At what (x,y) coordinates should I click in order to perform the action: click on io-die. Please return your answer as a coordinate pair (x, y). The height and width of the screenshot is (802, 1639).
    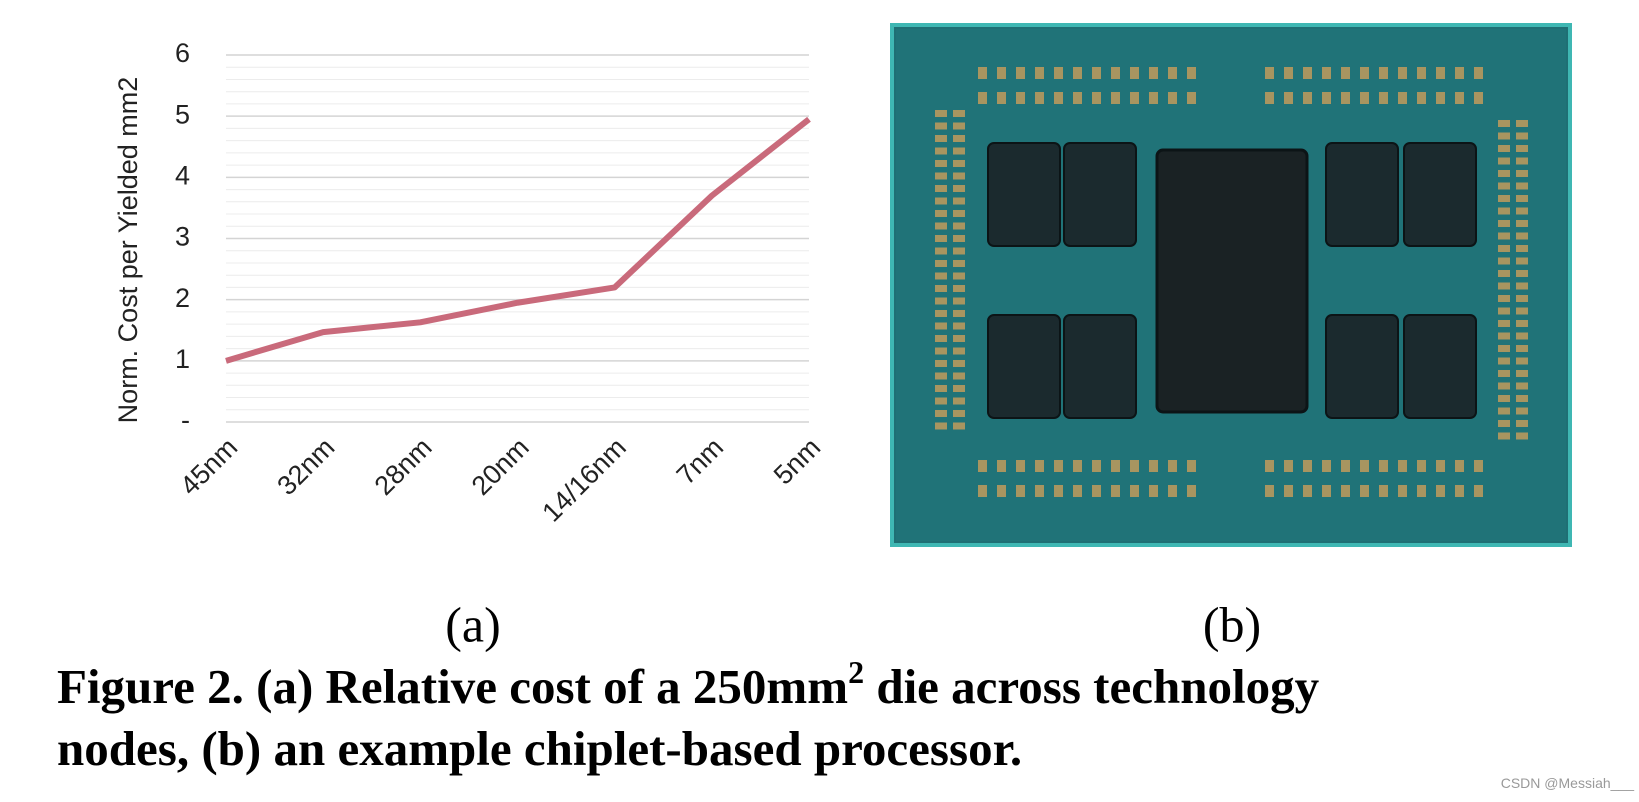
    Looking at the image, I should click on (1232, 281).